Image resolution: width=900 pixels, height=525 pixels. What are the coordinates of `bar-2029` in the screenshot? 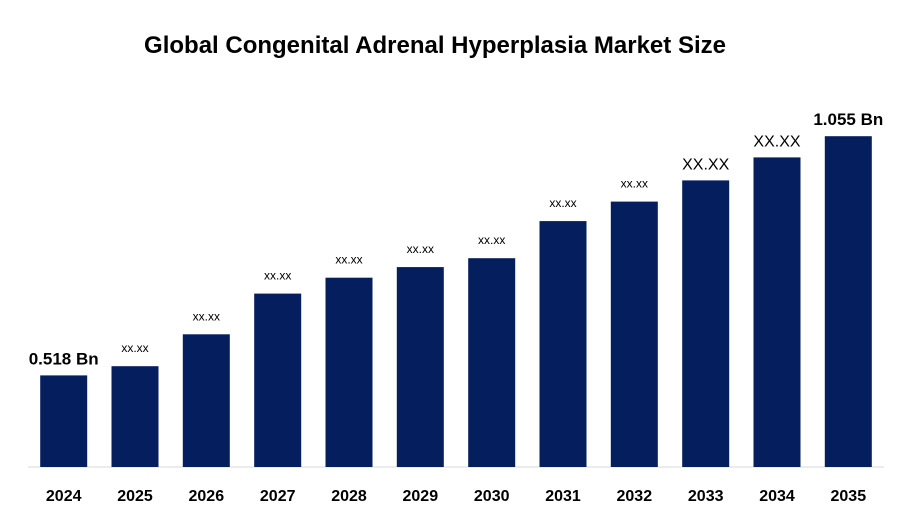 It's located at (420, 367).